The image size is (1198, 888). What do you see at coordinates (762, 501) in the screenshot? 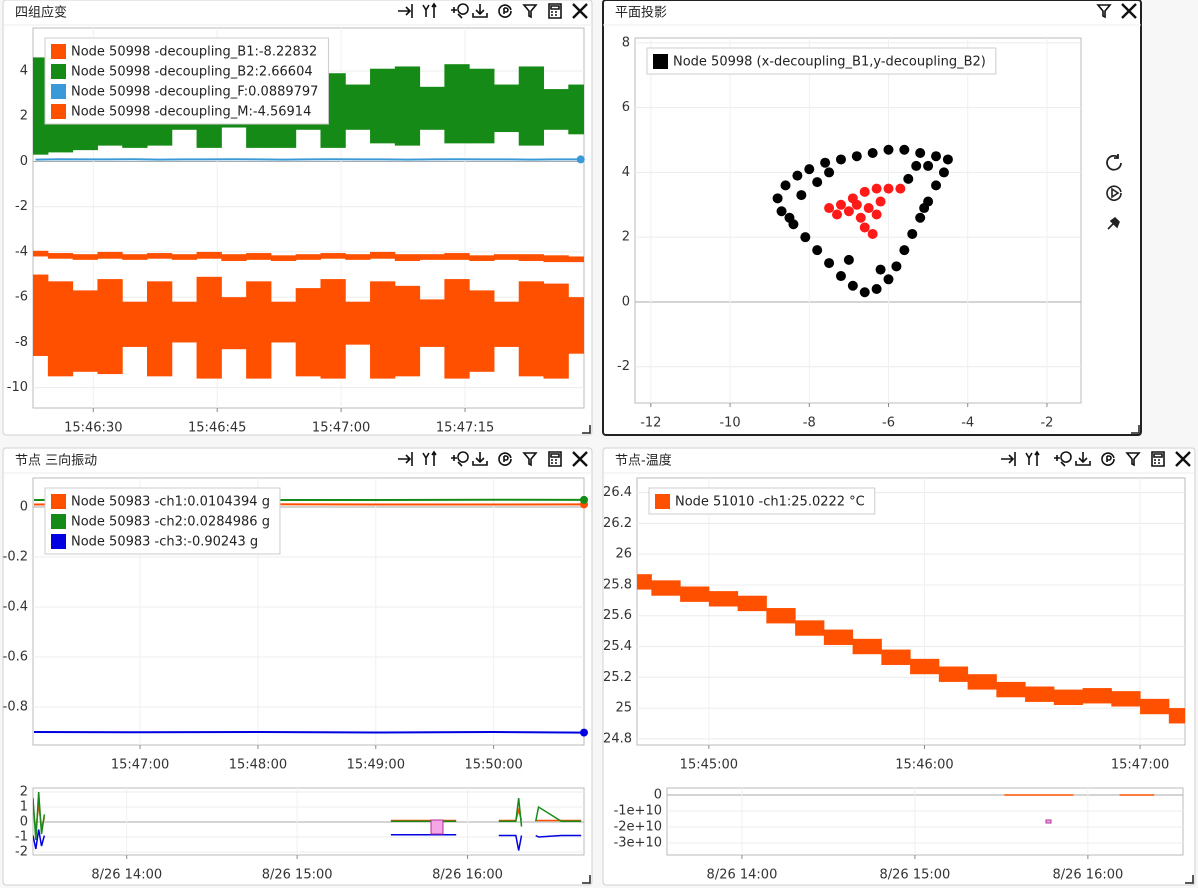
I see `legend: Node 51010 -ch1:25.0222 °C` at bounding box center [762, 501].